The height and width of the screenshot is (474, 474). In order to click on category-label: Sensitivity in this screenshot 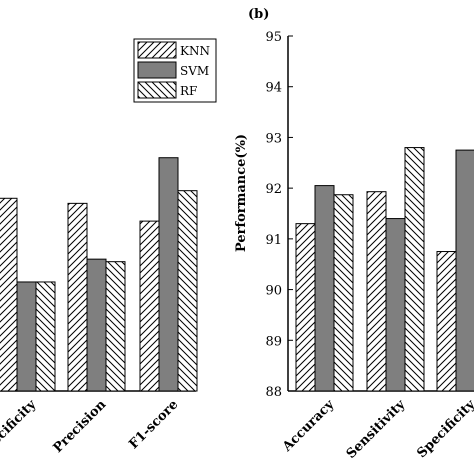, I will do `click(376, 429)`.